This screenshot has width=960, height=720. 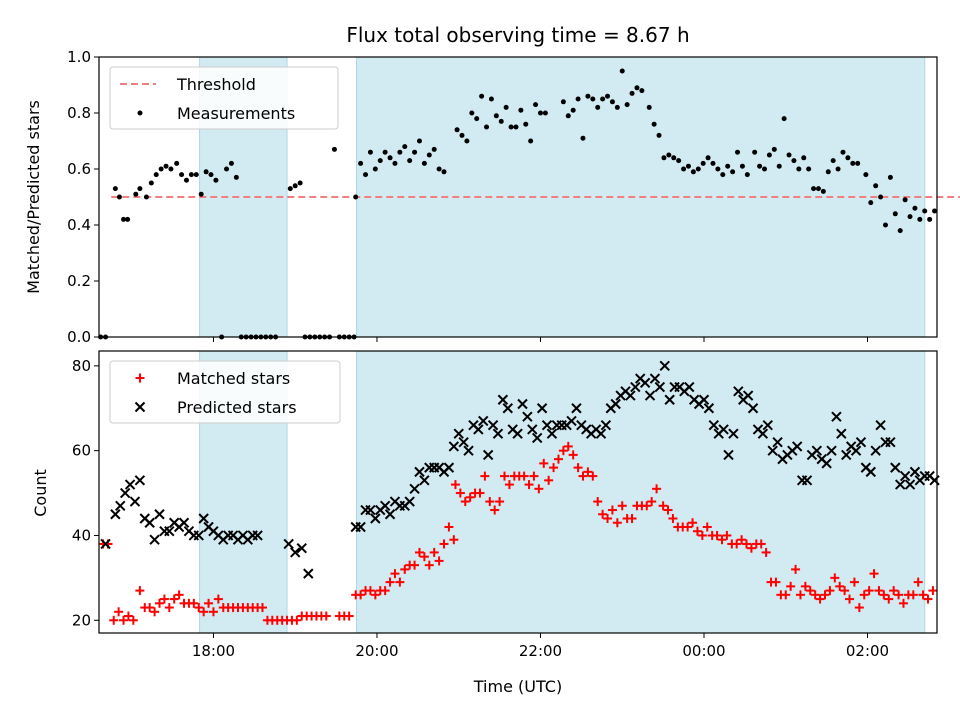 I want to click on x-tick-label: 02:00, so click(x=867, y=651).